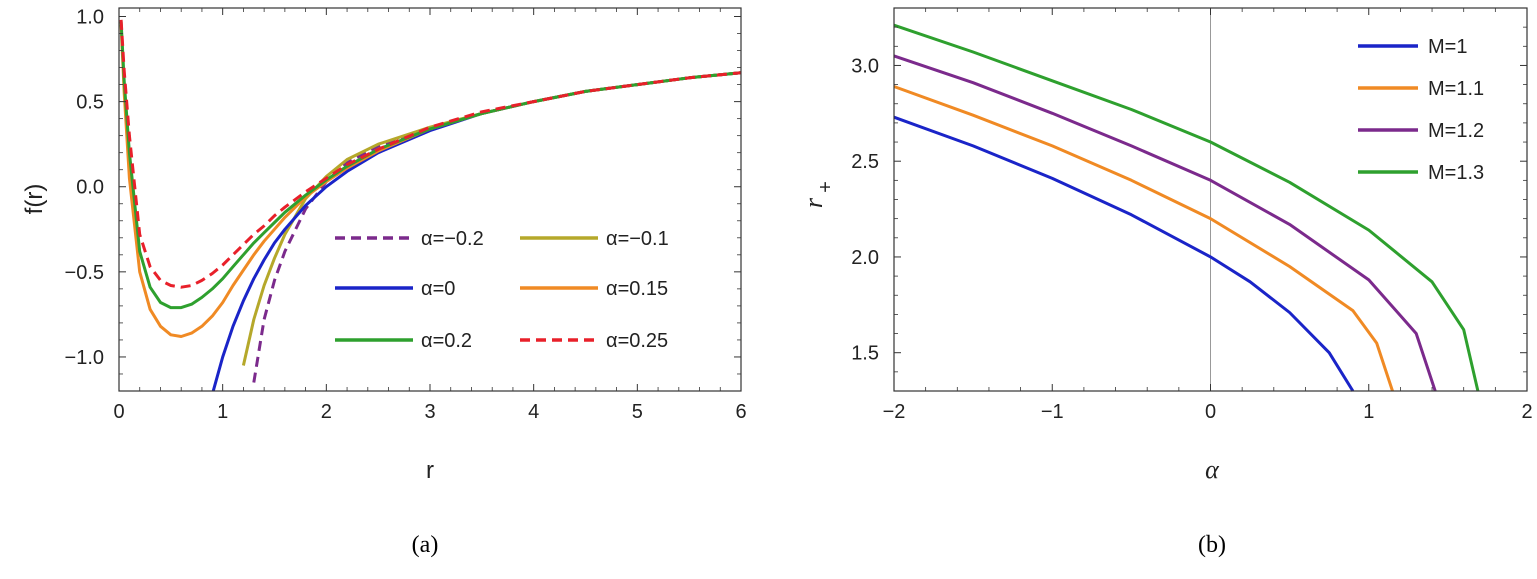 The image size is (1537, 579). What do you see at coordinates (533, 412) in the screenshot?
I see `x-tick-label: 4` at bounding box center [533, 412].